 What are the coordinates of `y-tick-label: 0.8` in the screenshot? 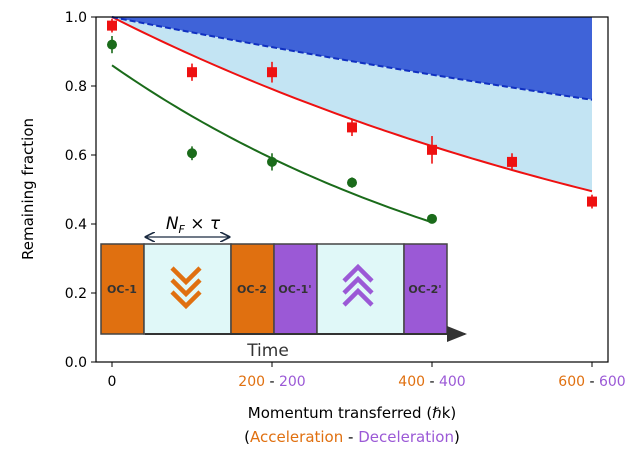 It's located at (76, 87).